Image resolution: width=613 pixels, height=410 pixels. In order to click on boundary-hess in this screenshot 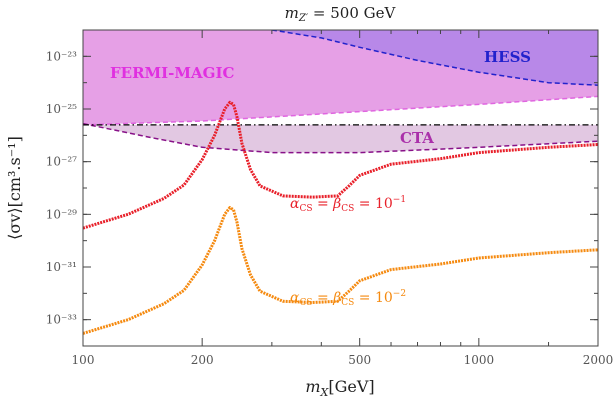, I will do `click(434, 58)`.